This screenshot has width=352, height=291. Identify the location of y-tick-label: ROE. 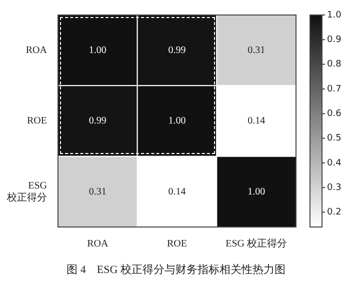
(37, 121).